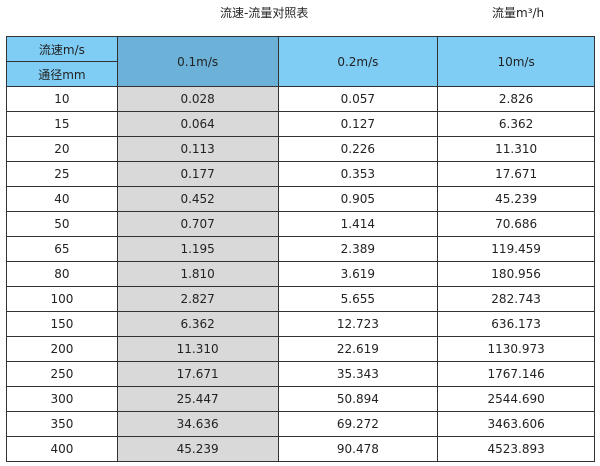  I want to click on flow-cell: 0.127, so click(358, 124).